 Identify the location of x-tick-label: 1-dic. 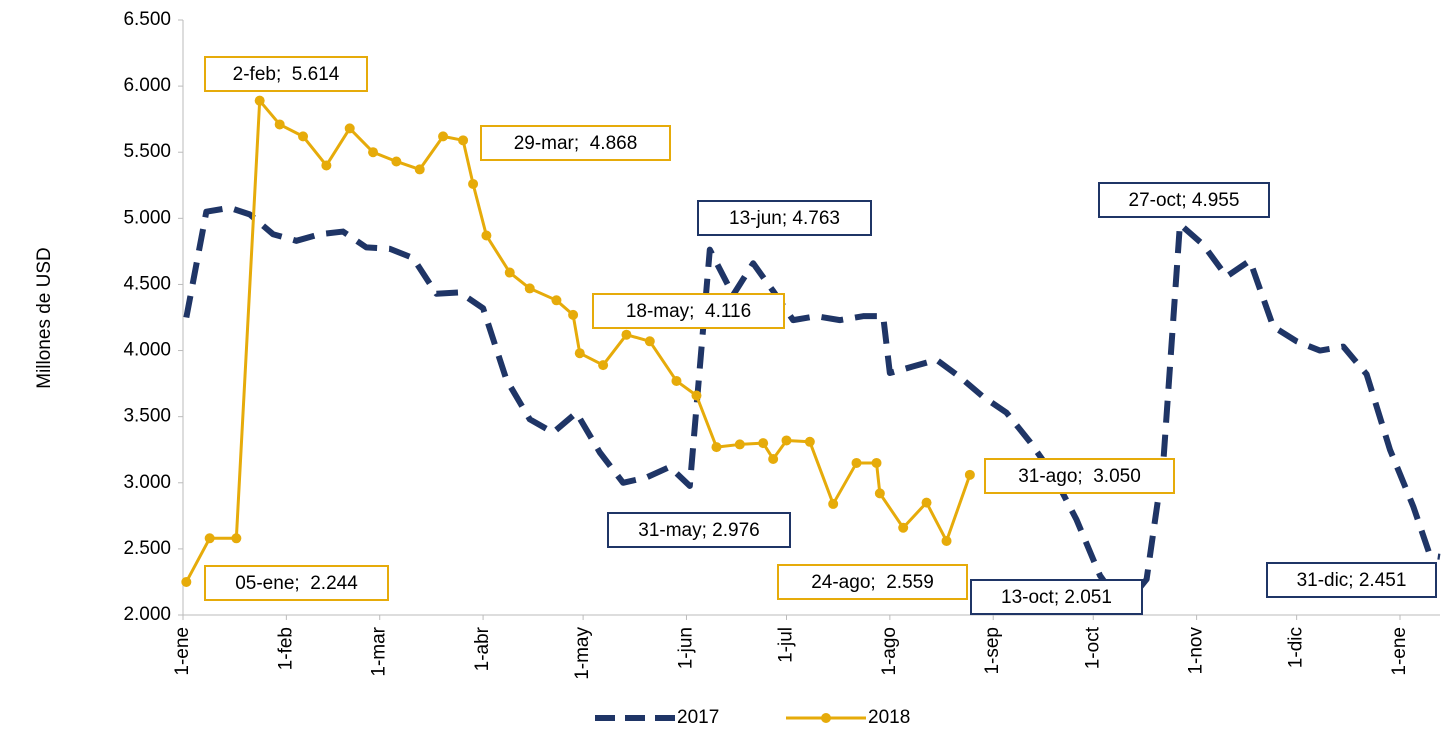
(1296, 647).